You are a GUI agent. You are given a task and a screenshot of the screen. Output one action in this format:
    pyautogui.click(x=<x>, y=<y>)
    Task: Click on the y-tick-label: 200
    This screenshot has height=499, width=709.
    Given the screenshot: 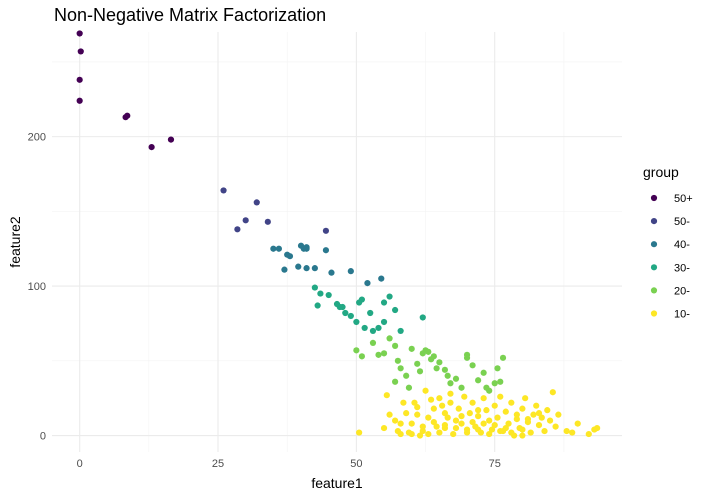 What is the action you would take?
    pyautogui.click(x=37, y=138)
    